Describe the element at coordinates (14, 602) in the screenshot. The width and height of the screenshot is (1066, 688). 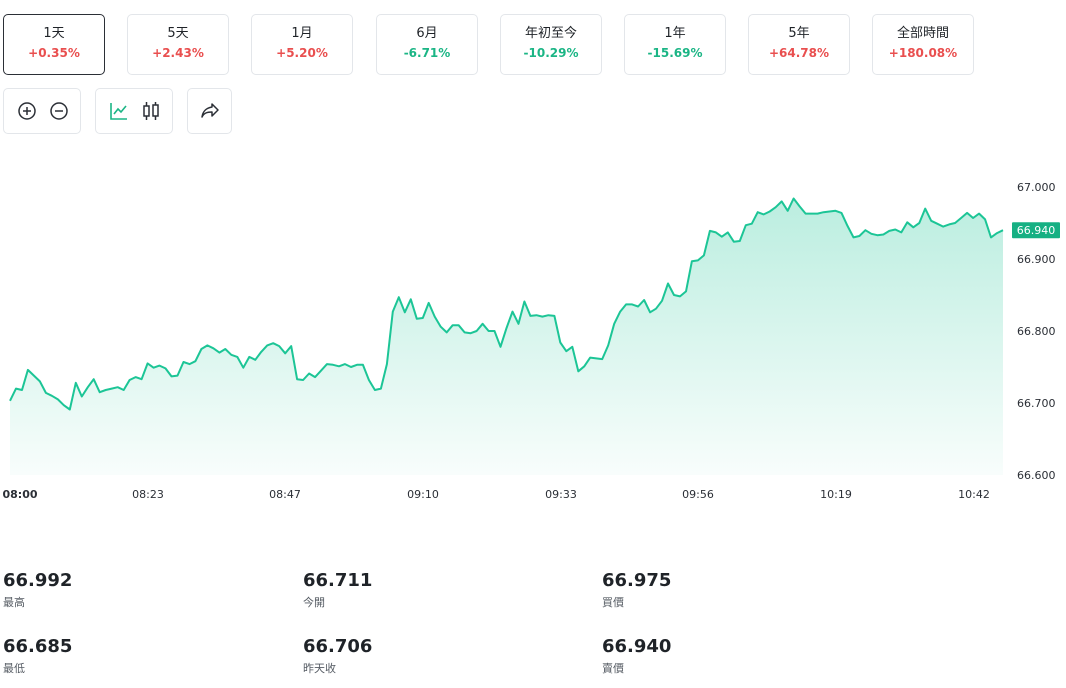
I see `stat-label: 最高` at that location.